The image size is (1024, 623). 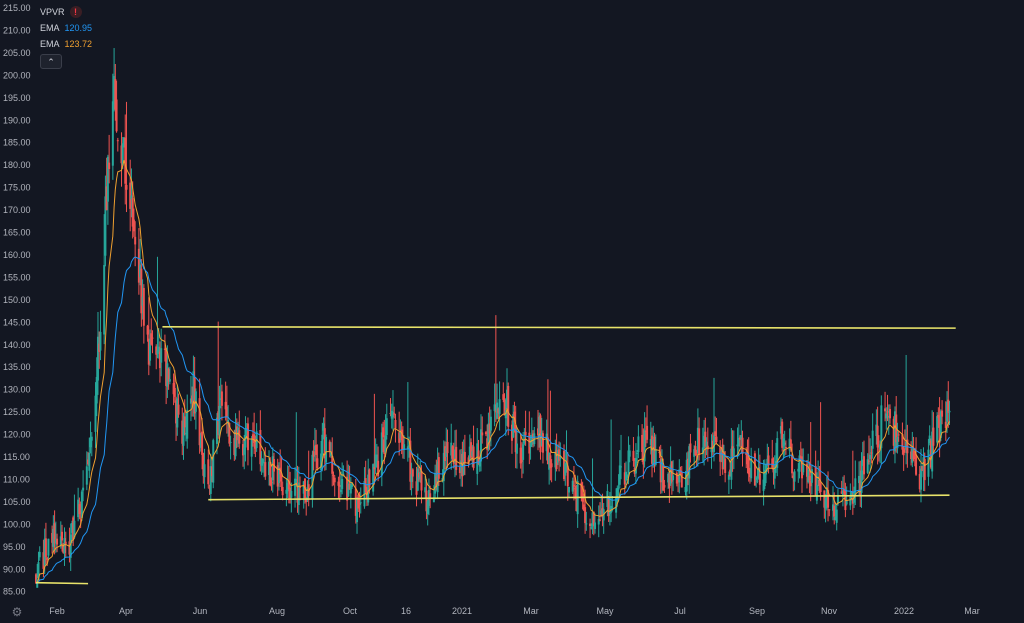 What do you see at coordinates (51, 61) in the screenshot?
I see `collapse-legend-button: ⌃` at bounding box center [51, 61].